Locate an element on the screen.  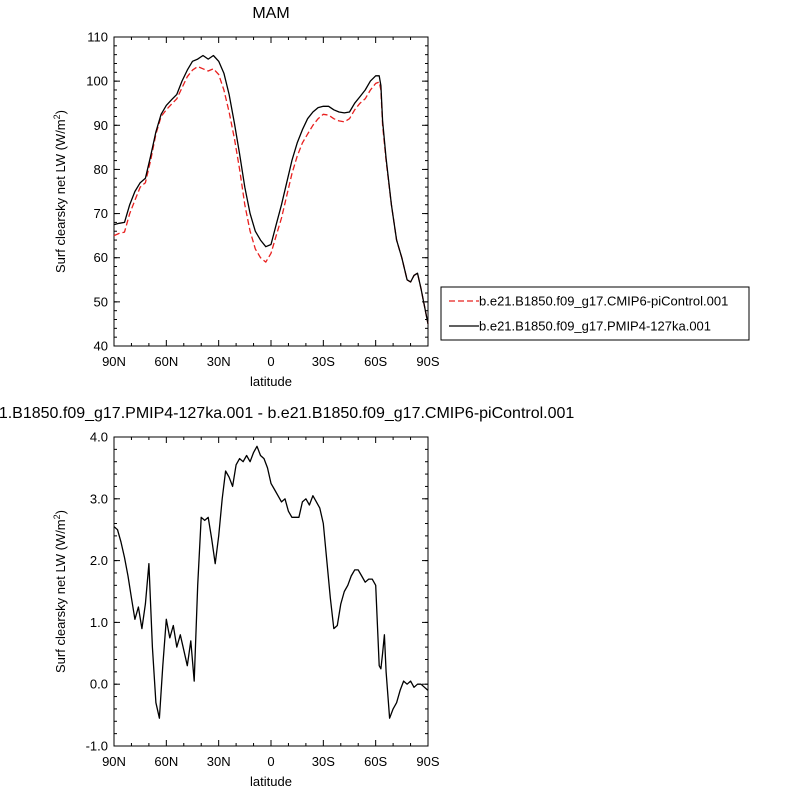
legend-box is located at coordinates (595, 313).